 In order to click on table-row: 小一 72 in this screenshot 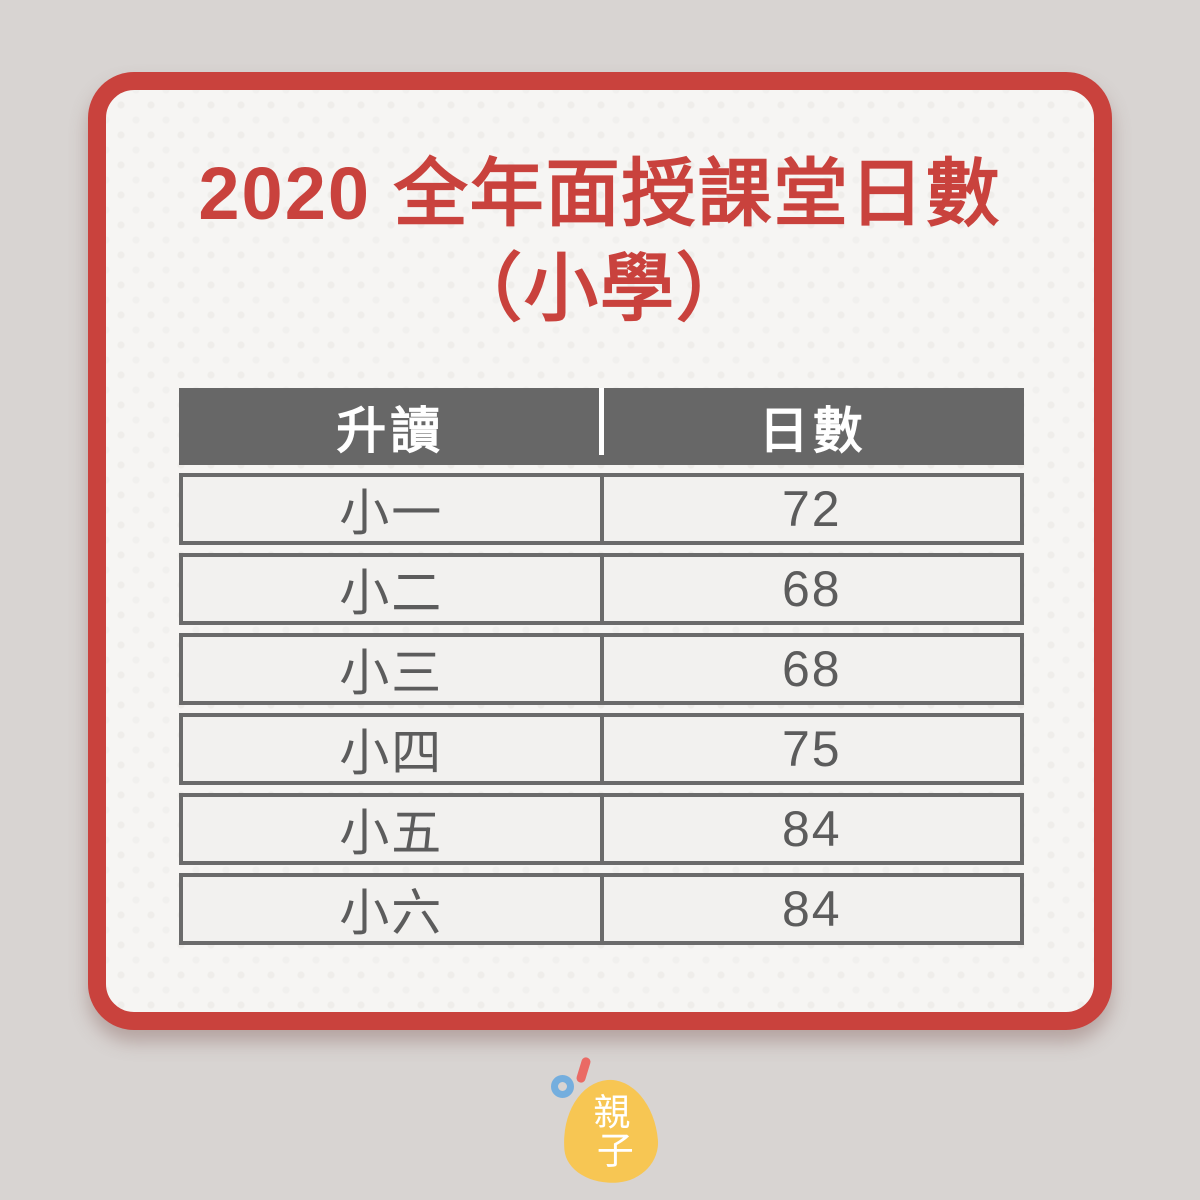, I will do `click(601, 509)`.